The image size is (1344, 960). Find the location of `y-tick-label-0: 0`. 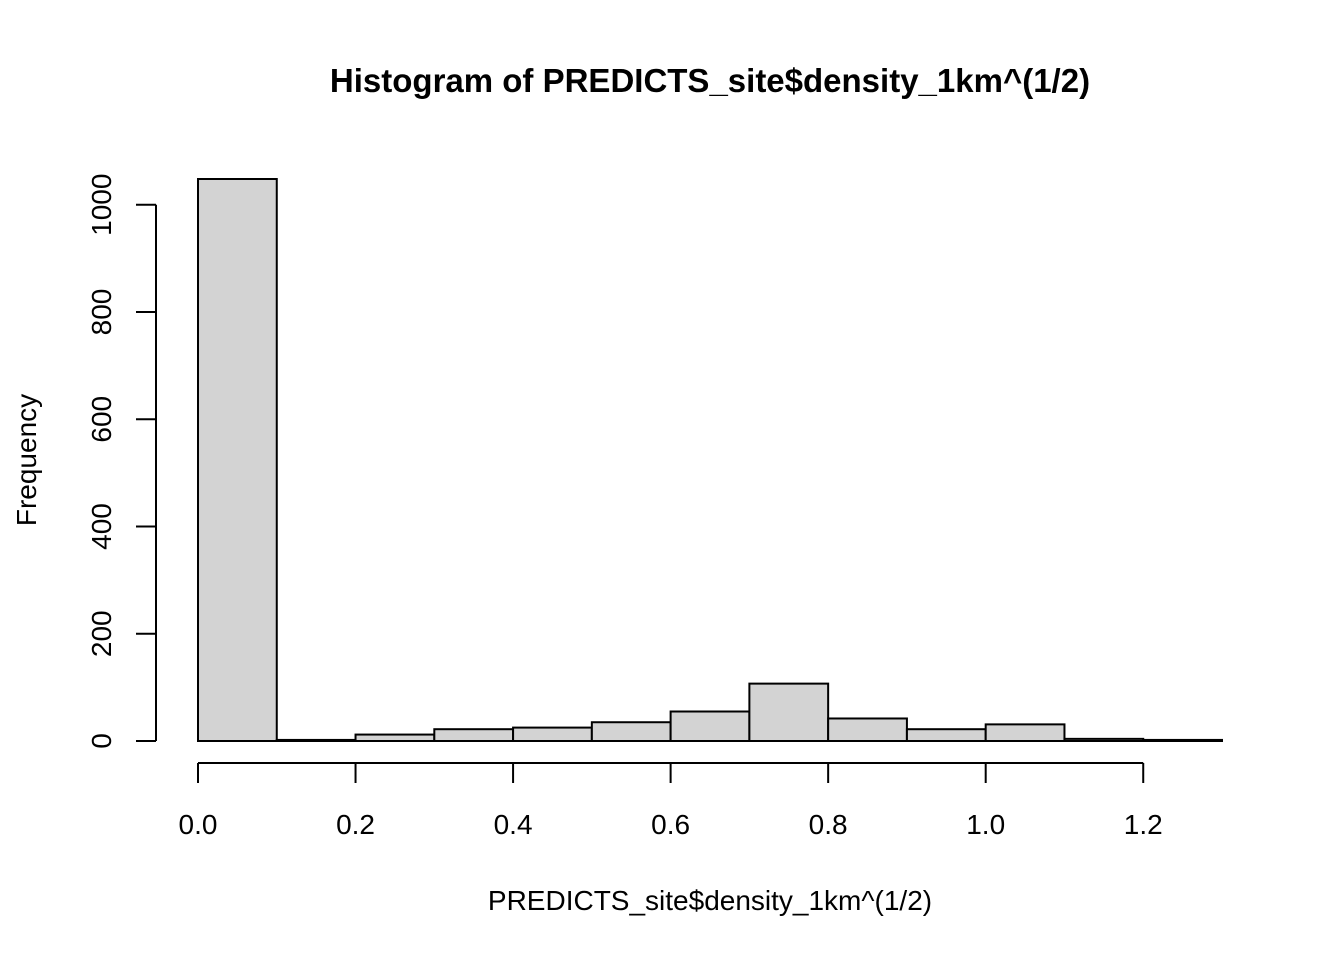

y-tick-label-0: 0 is located at coordinates (101, 741).